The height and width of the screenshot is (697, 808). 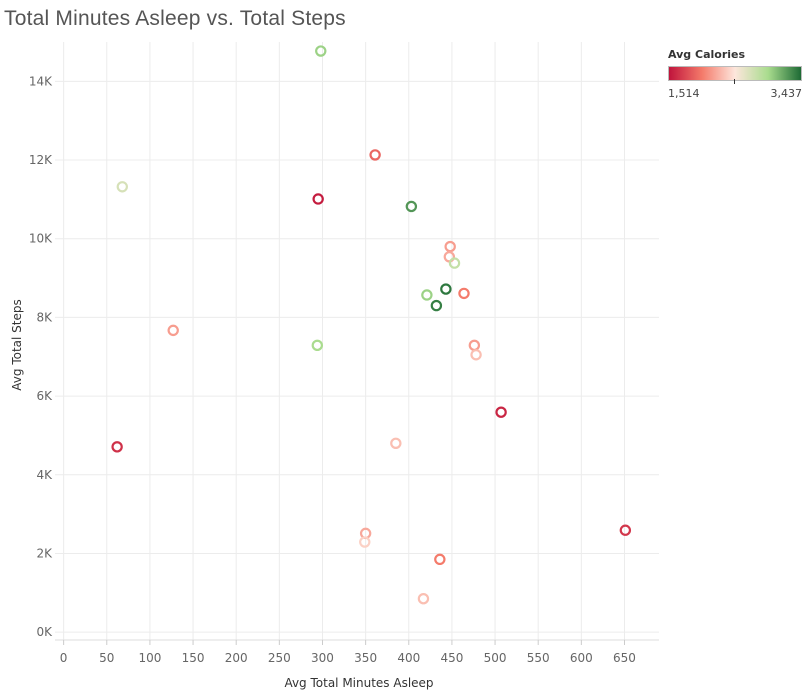 What do you see at coordinates (17, 344) in the screenshot?
I see `y-axis-label: Avg Total Steps` at bounding box center [17, 344].